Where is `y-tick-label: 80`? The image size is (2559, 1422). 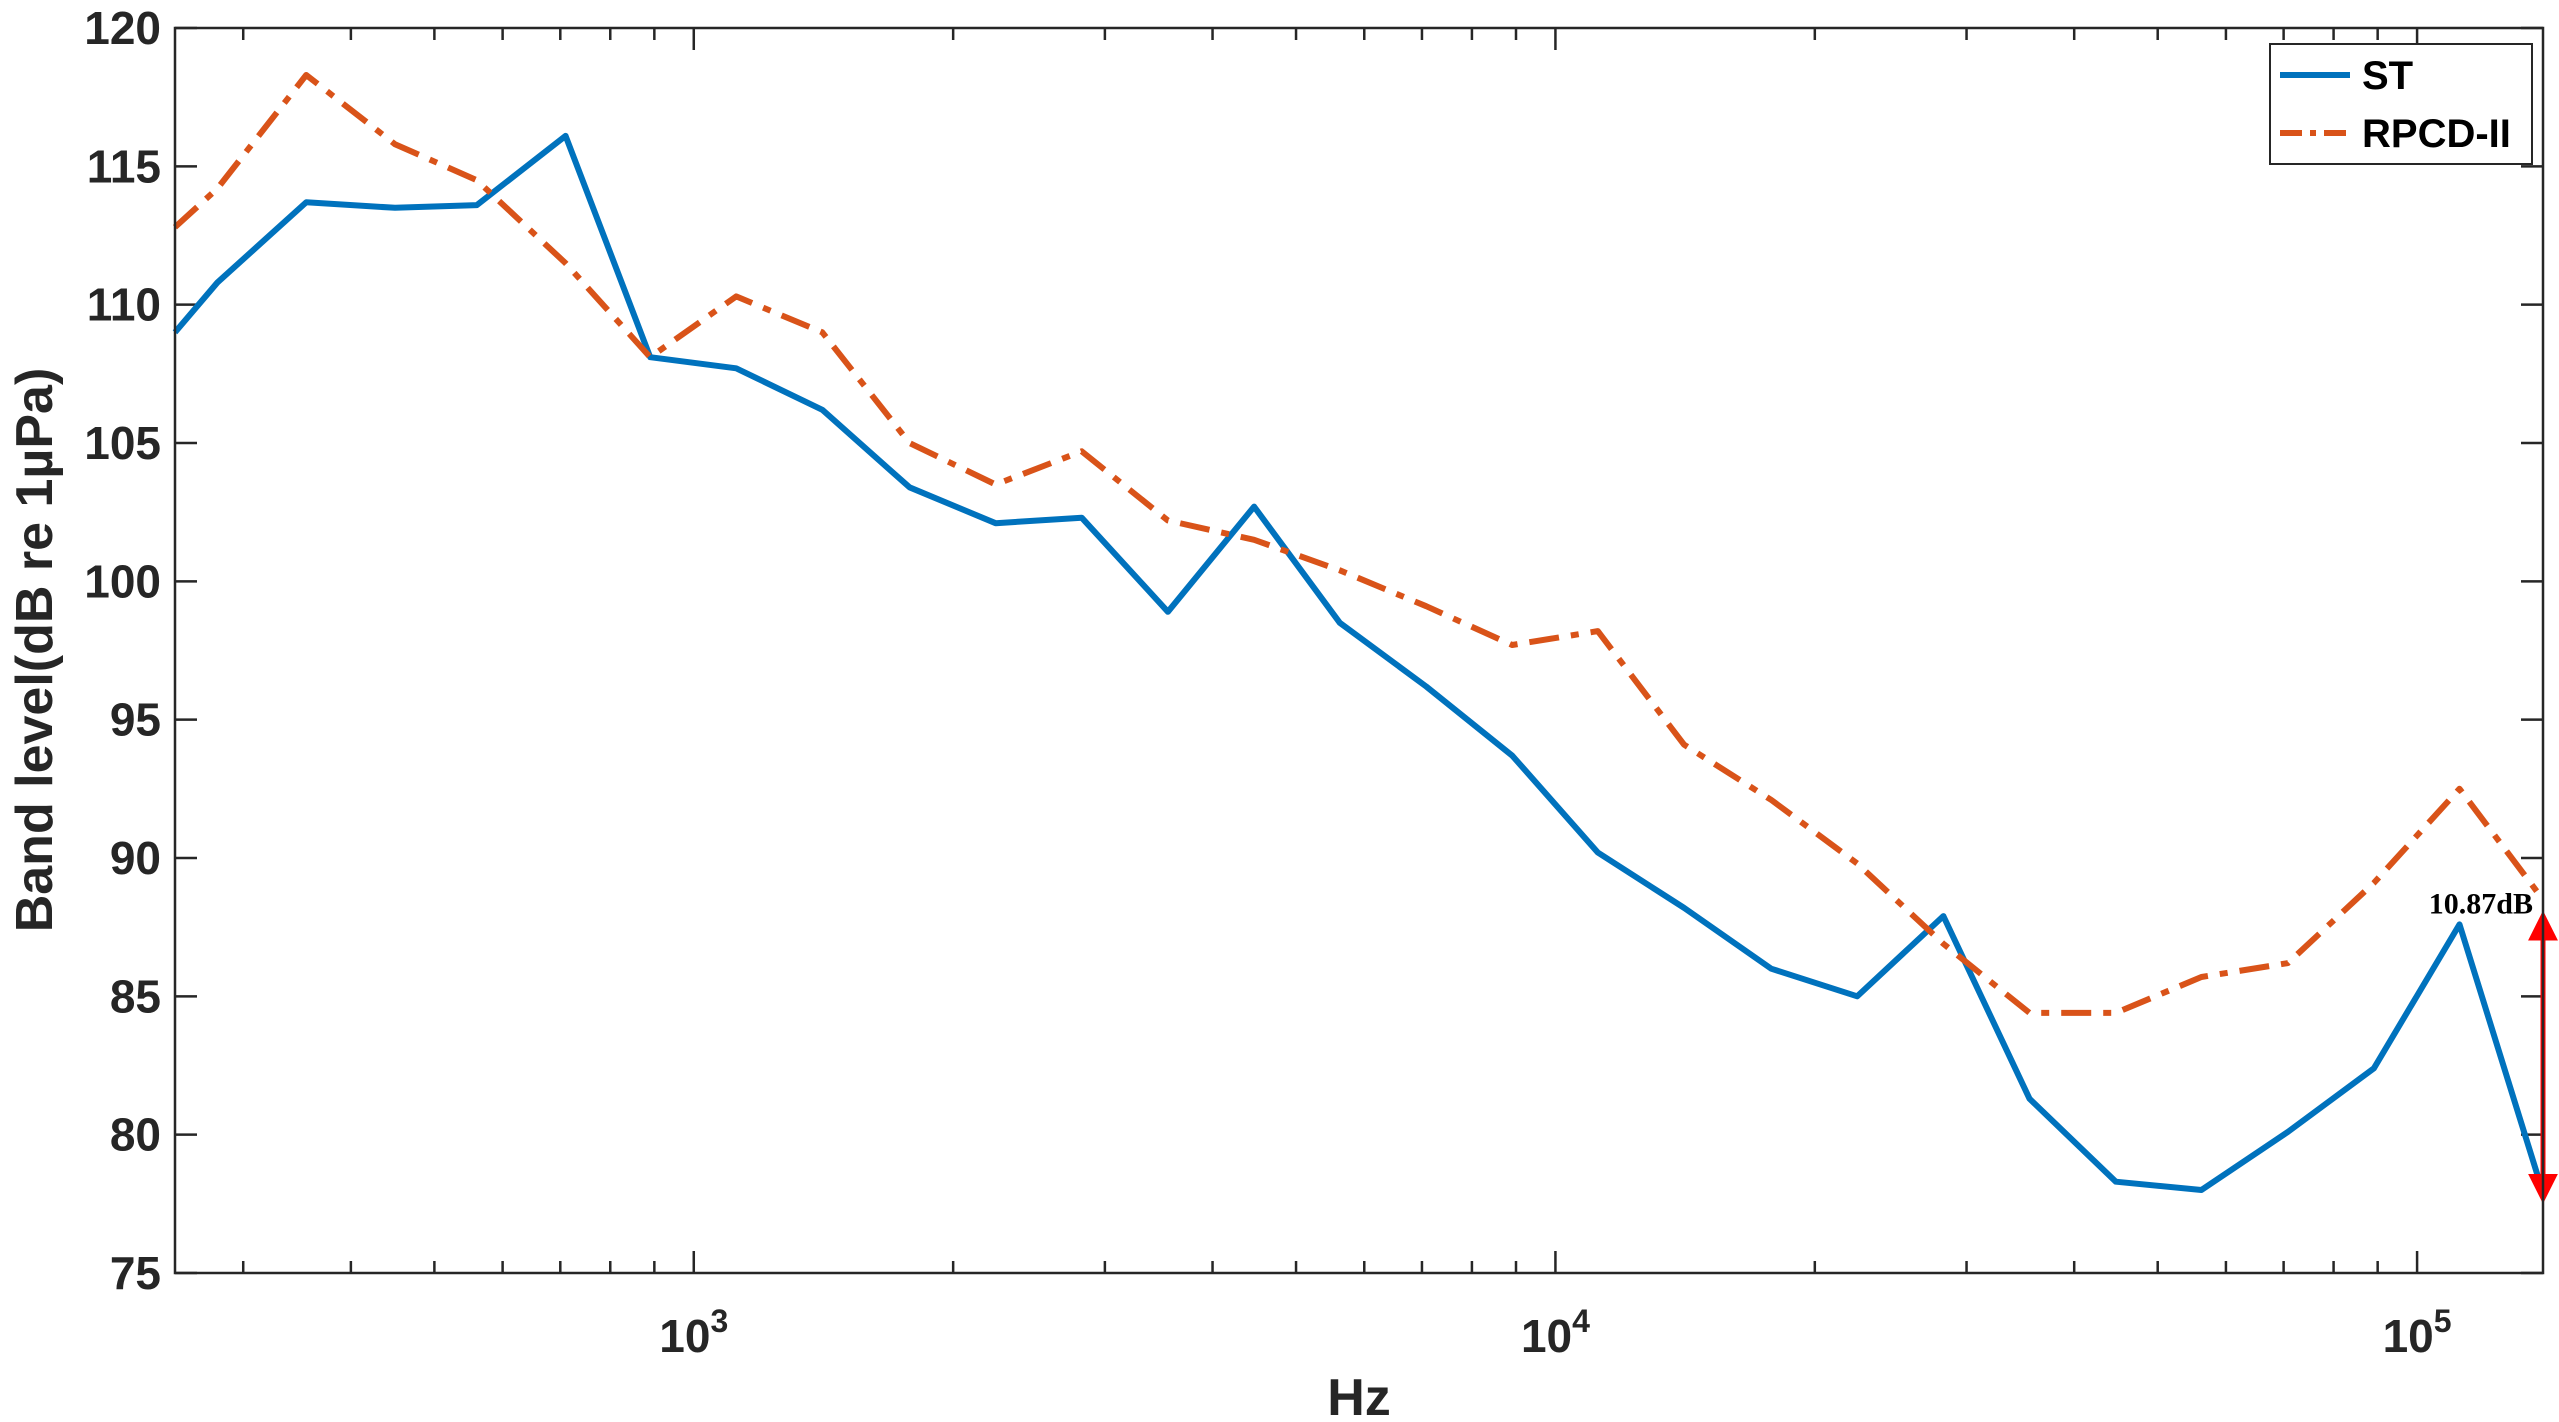 y-tick-label: 80 is located at coordinates (135, 1135).